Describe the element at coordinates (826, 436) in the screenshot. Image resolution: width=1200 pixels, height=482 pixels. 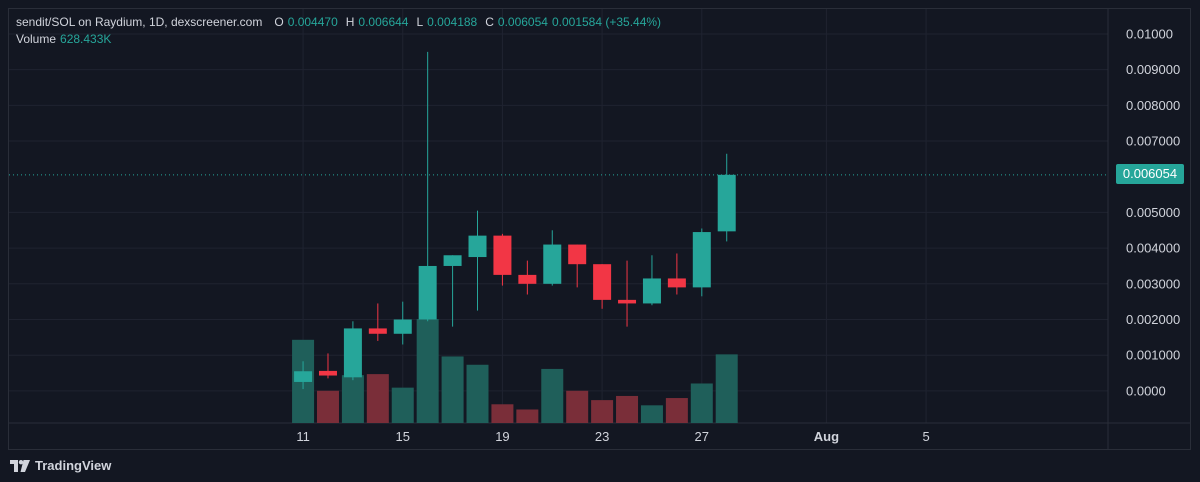
I see `x-tick-label: Aug` at that location.